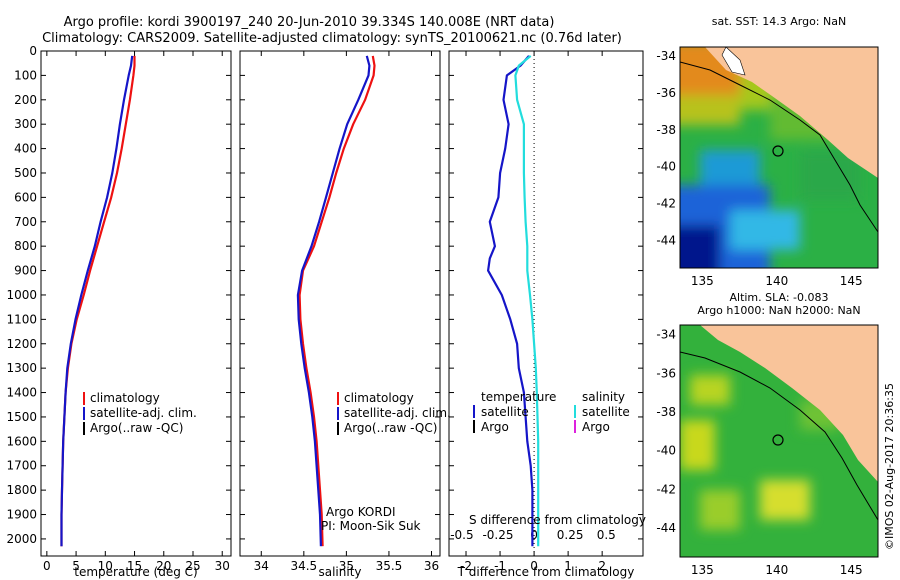 Image resolution: width=900 pixels, height=580 pixels. I want to click on s-diff-tick-label: -0.25, so click(497, 535).